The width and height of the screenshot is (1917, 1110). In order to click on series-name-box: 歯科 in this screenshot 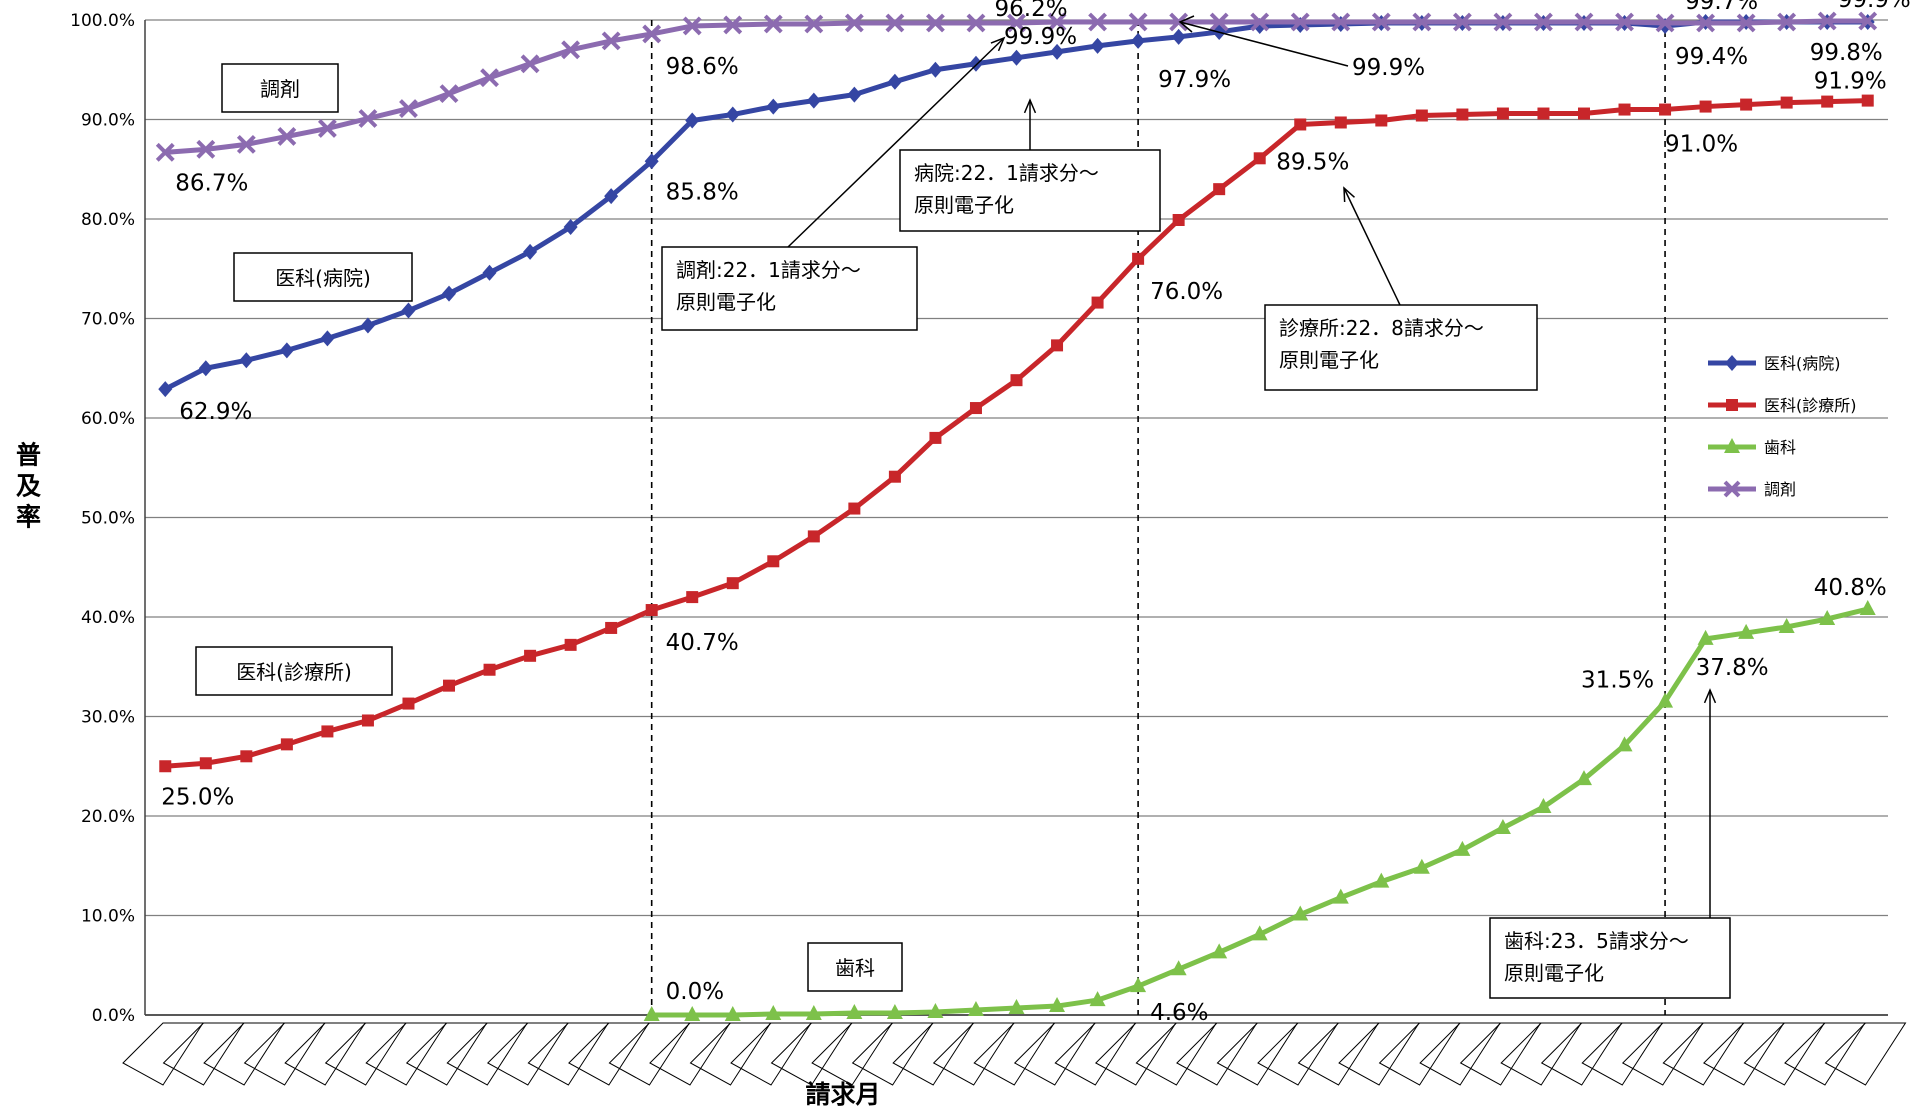, I will do `click(855, 967)`.